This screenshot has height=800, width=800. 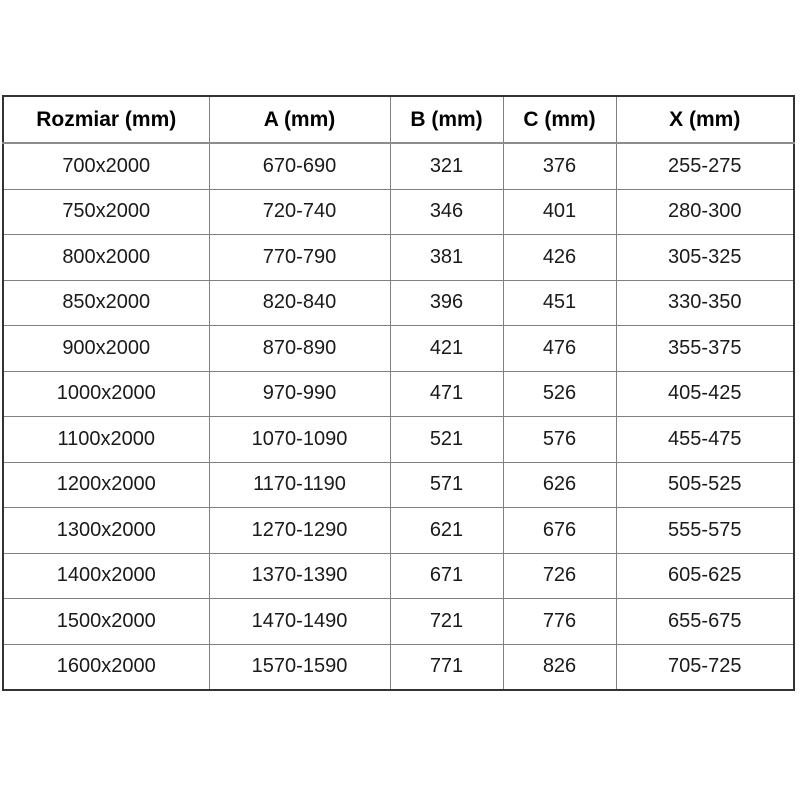 What do you see at coordinates (106, 530) in the screenshot?
I see `cell-rozmiar: 1300x2000` at bounding box center [106, 530].